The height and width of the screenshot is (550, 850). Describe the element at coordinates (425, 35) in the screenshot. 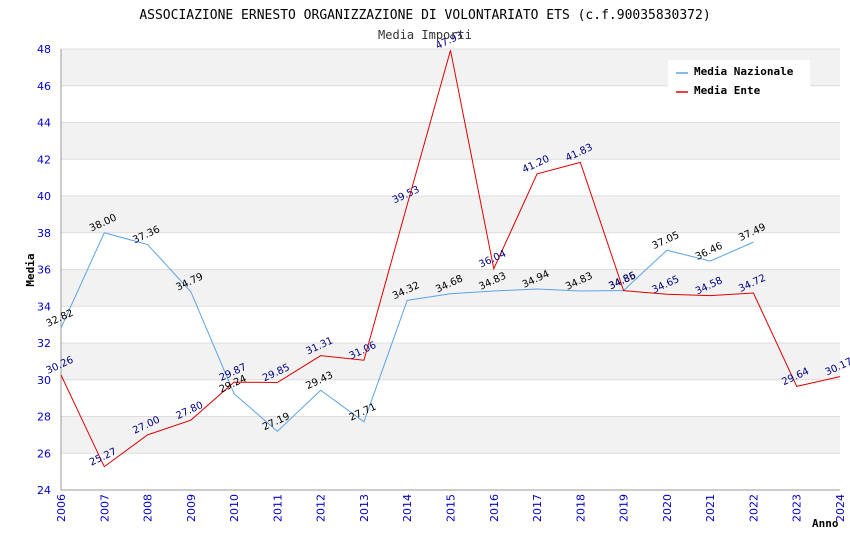

I see `chart-subtitle: Media Importi` at that location.